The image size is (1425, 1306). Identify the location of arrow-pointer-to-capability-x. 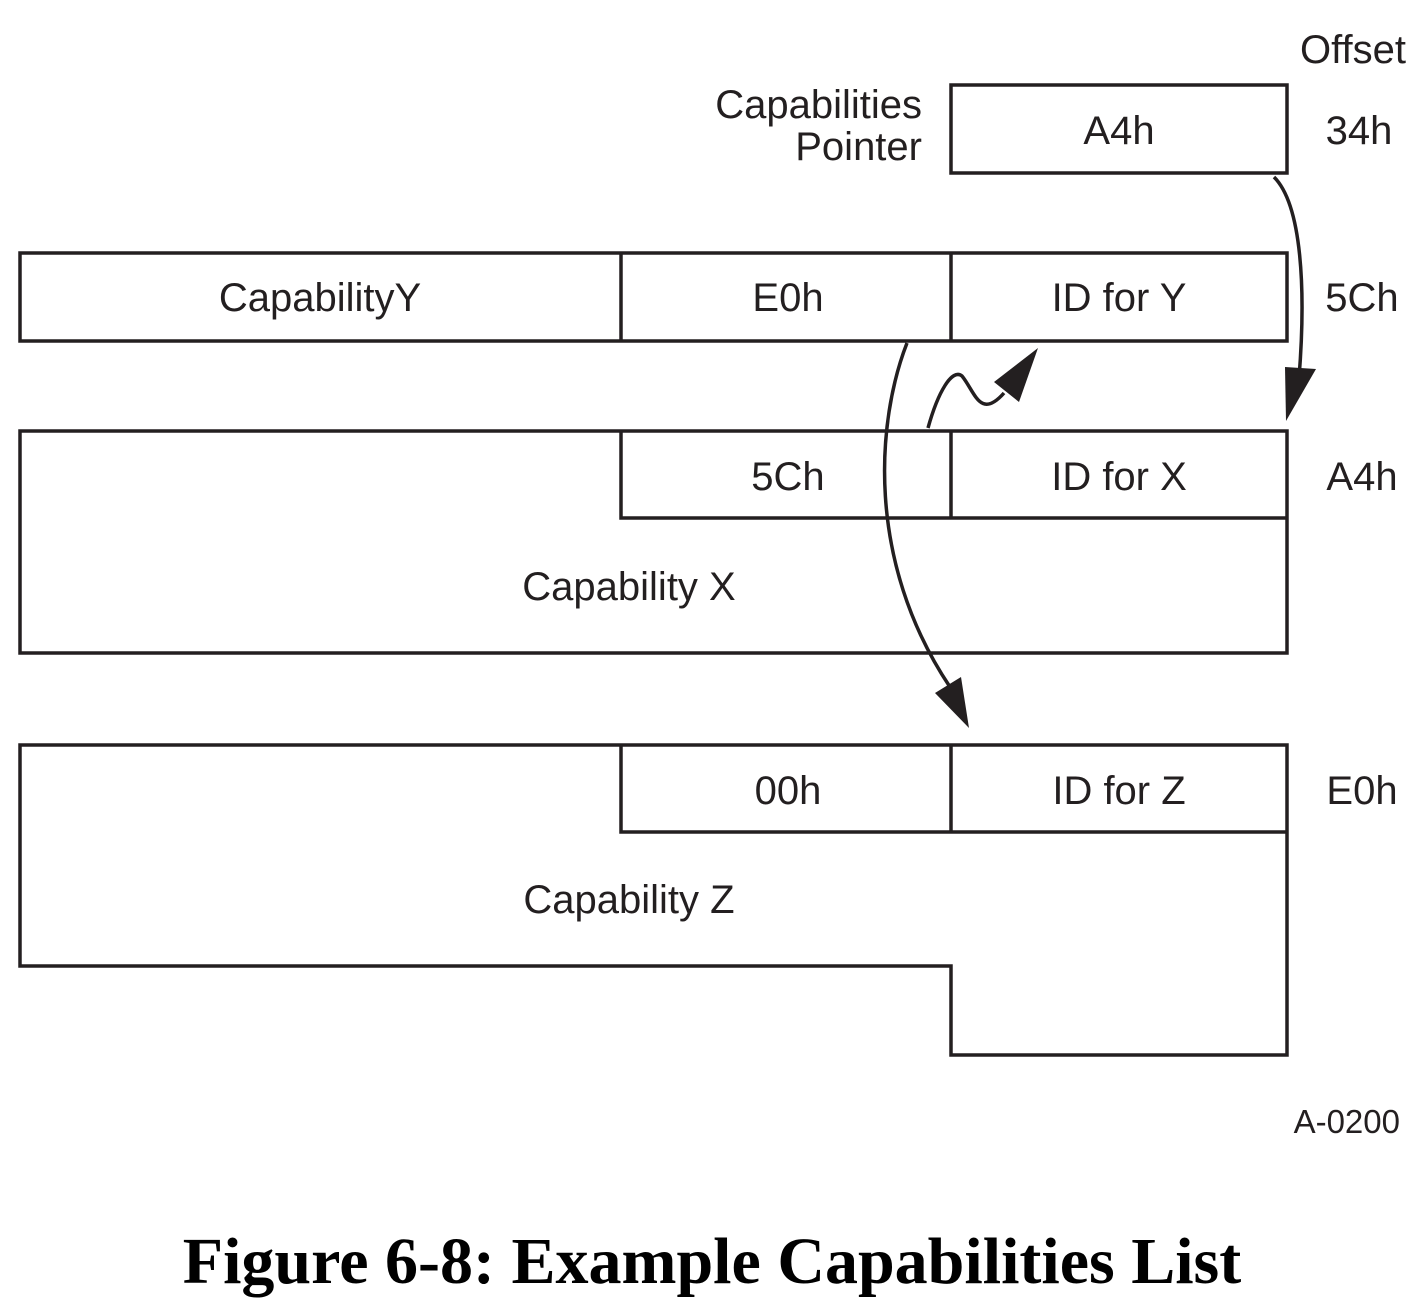
(1288, 277).